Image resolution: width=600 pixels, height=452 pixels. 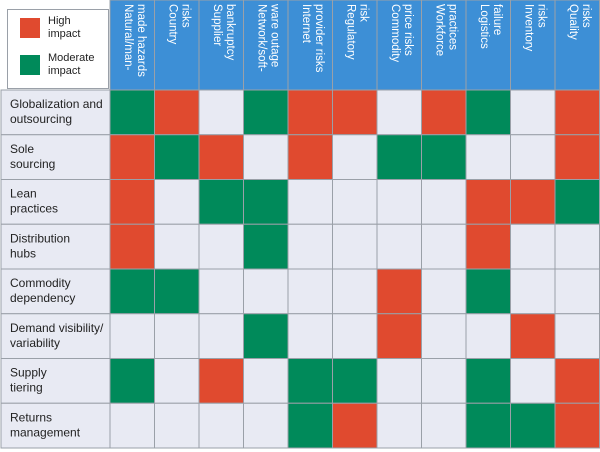 I want to click on cell-r5-c0, so click(x=132, y=336).